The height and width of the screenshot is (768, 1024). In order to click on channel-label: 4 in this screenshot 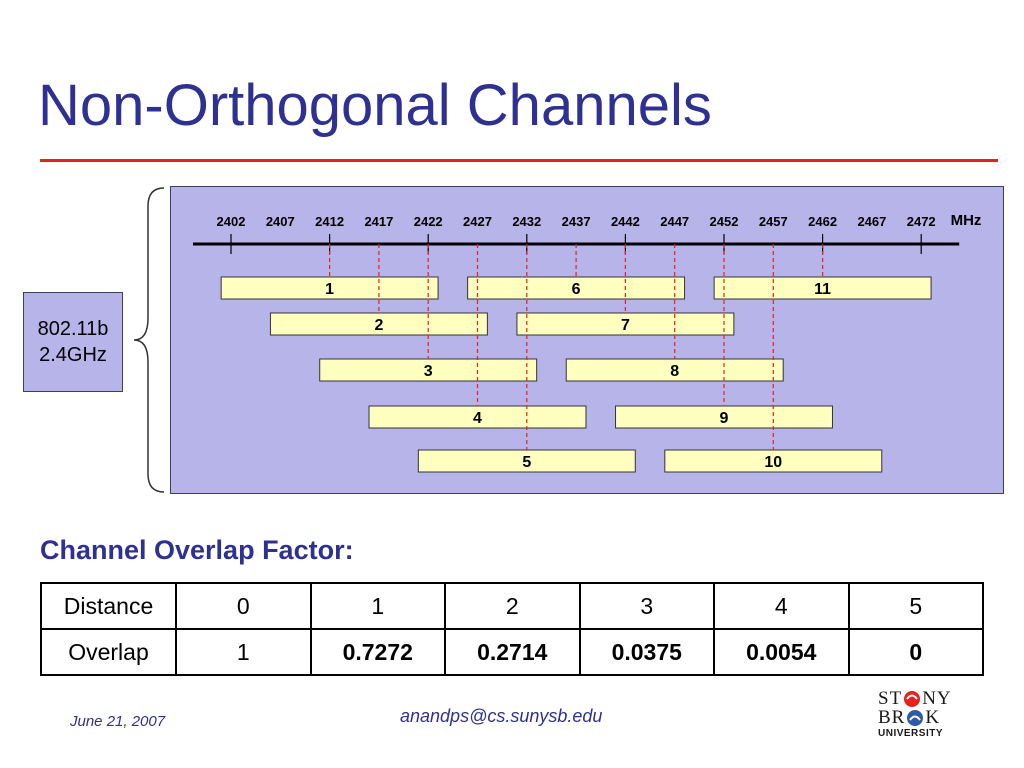, I will do `click(477, 418)`.